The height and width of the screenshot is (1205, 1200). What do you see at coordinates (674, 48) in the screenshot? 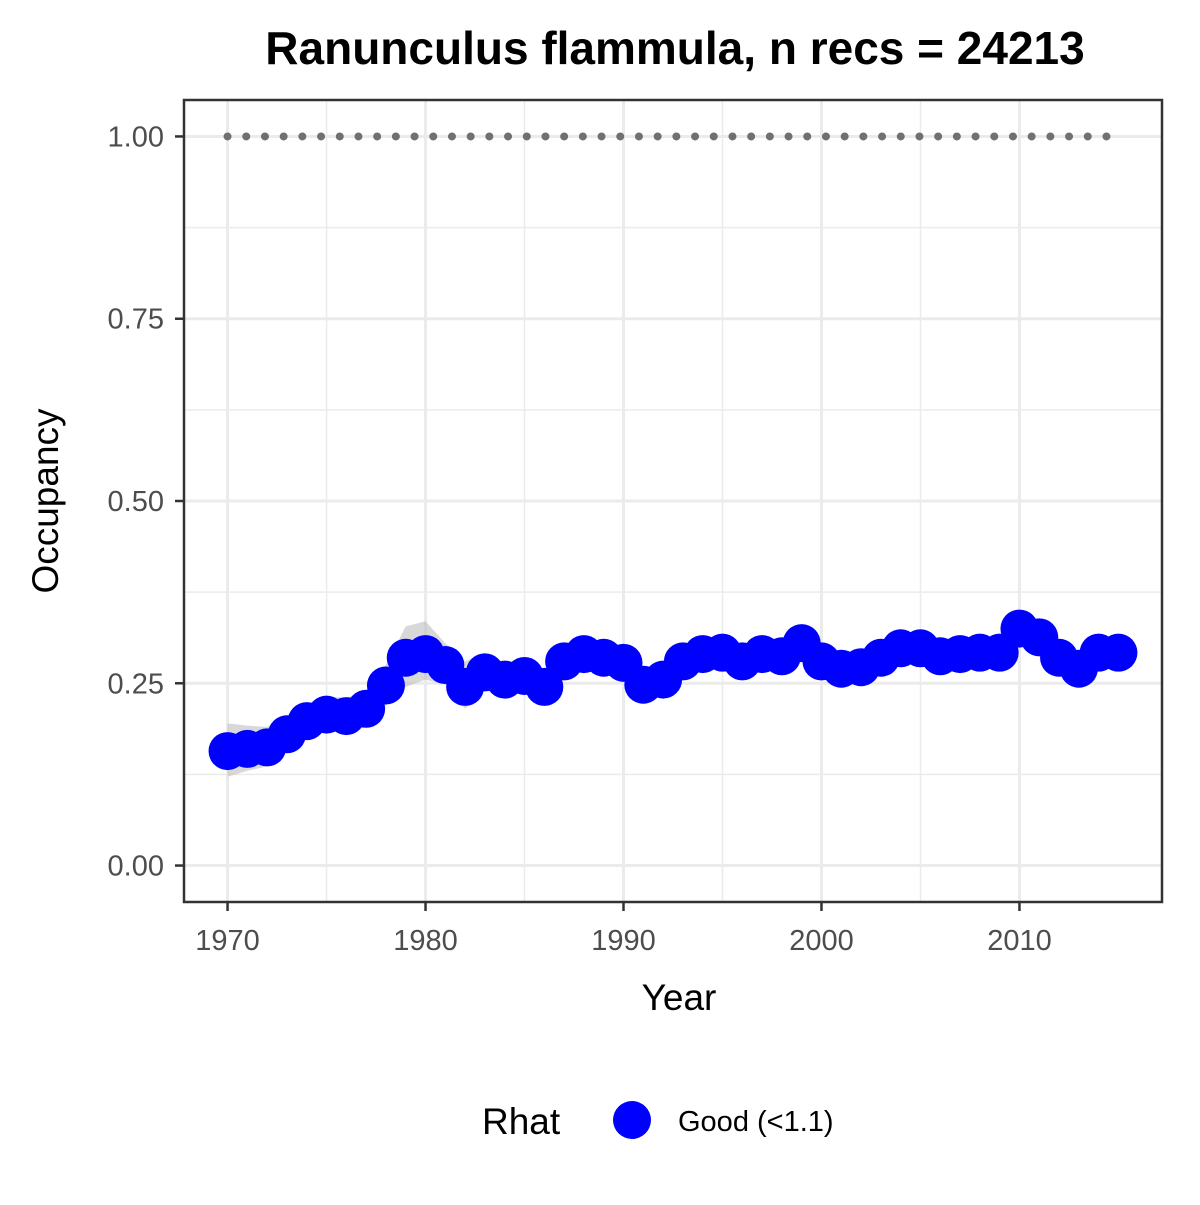
I see `chart-title: Ranunculus flammula, n recs = 24213` at bounding box center [674, 48].